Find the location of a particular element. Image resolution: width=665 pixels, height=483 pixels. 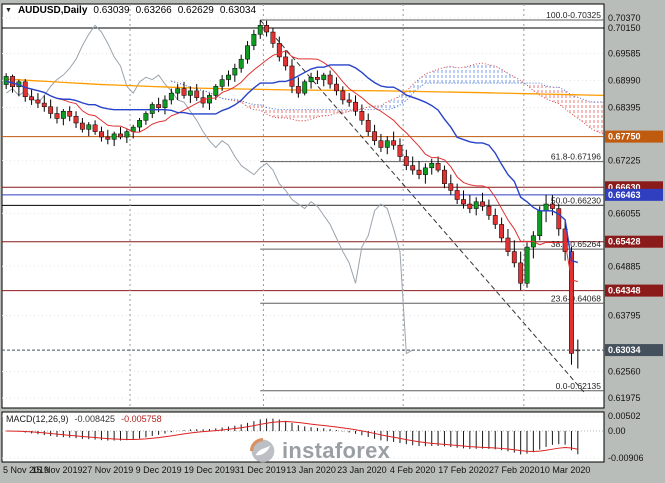

symbol-marker-icon: ▼ is located at coordinates (8, 10).